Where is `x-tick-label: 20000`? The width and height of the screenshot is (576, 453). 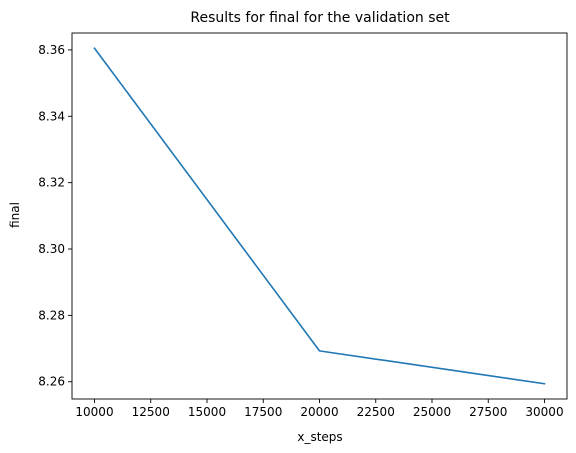 x-tick-label: 20000 is located at coordinates (319, 412).